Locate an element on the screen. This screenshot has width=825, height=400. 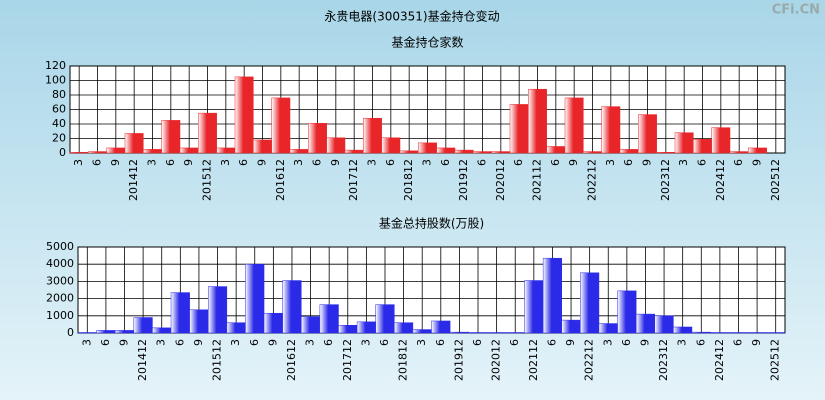
chart-title: 基金持仓家数 is located at coordinates (427, 42).